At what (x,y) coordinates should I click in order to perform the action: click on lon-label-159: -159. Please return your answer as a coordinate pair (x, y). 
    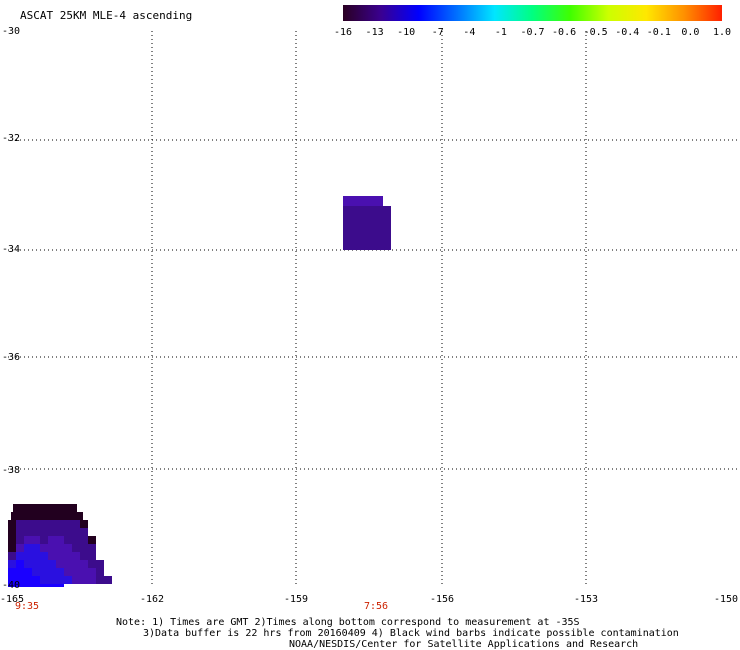
    Looking at the image, I should click on (296, 599).